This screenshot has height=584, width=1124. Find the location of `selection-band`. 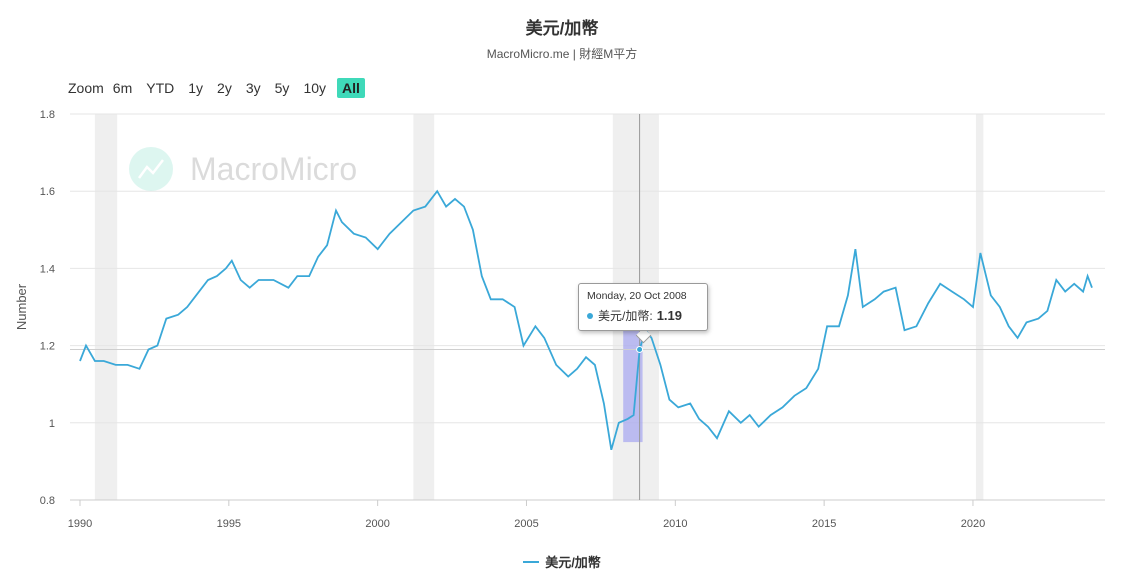

selection-band is located at coordinates (633, 386).